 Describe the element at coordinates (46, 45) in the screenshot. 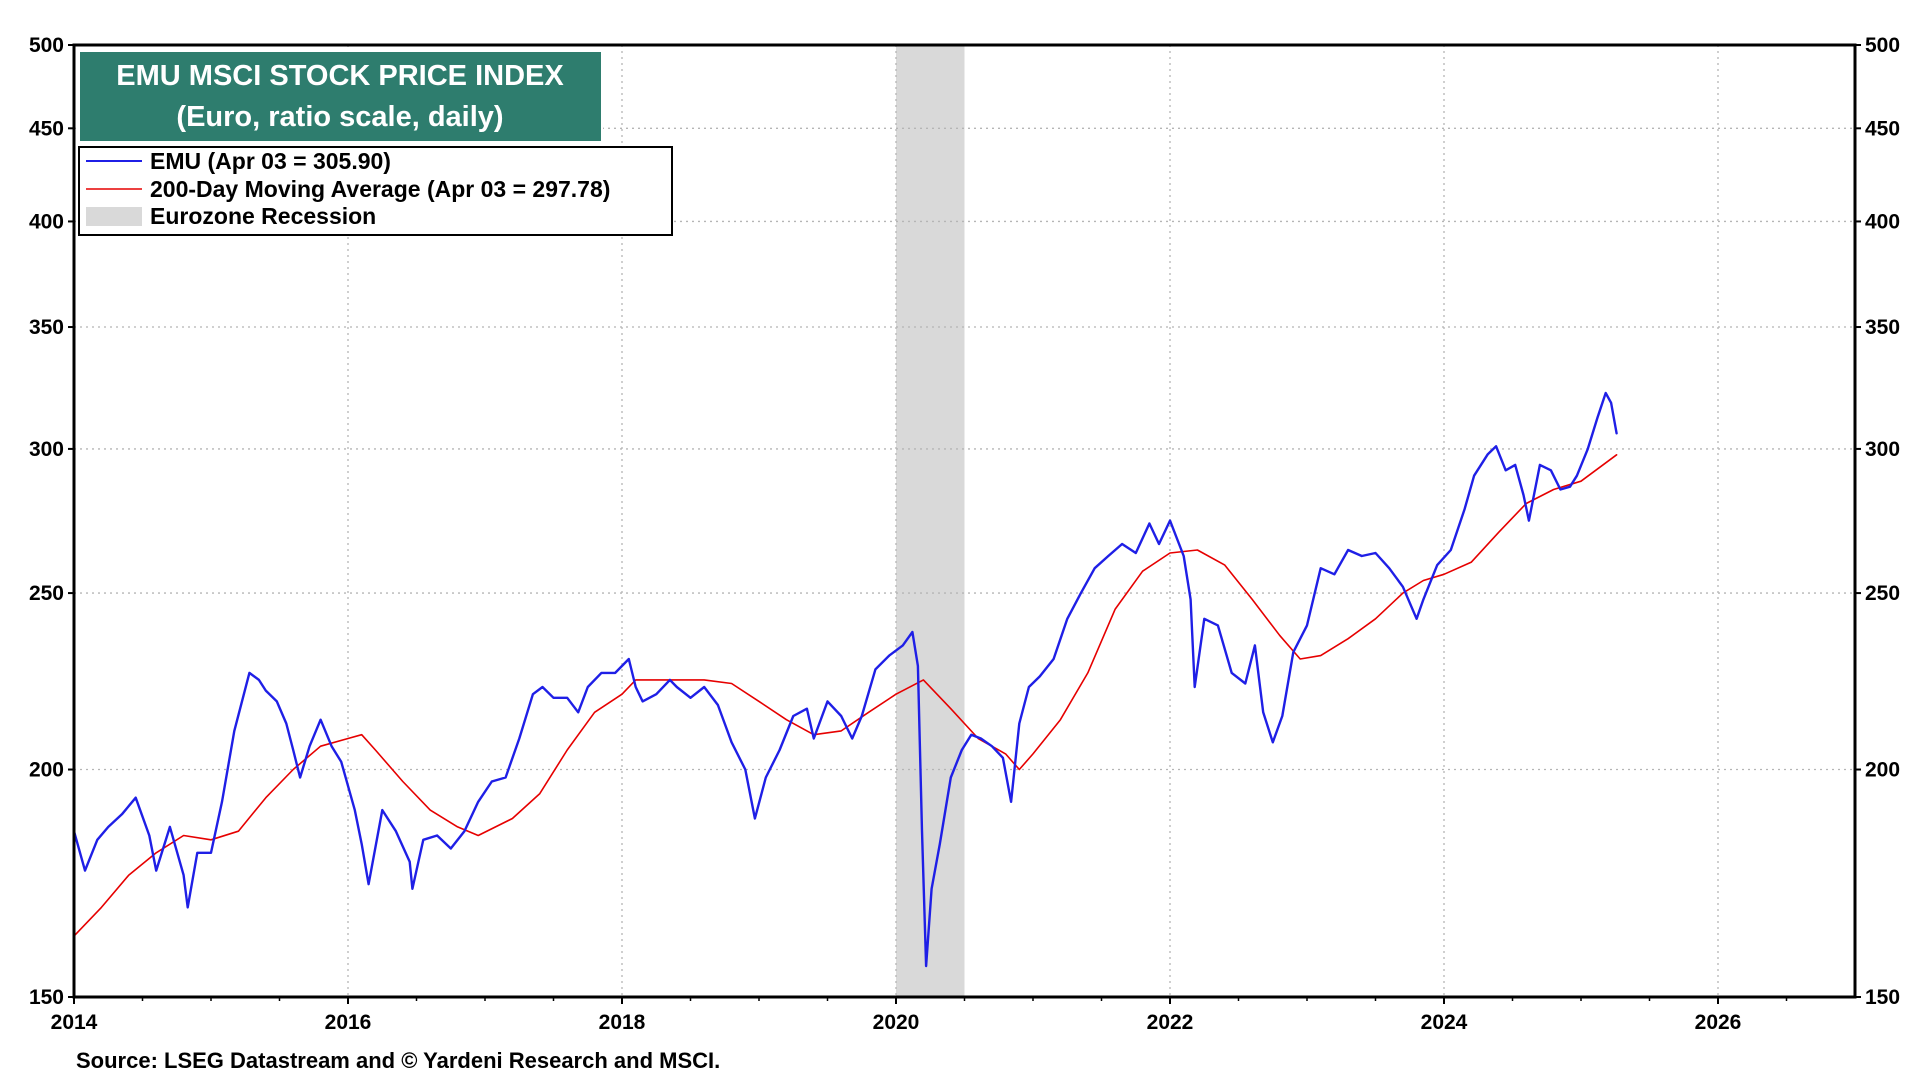

I see `y-tick-label-left-500: 500` at that location.